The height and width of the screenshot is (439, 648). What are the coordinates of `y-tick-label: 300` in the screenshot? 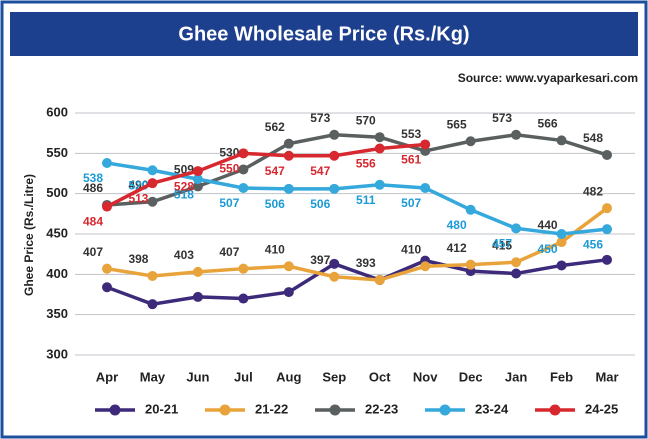 It's located at (57, 353).